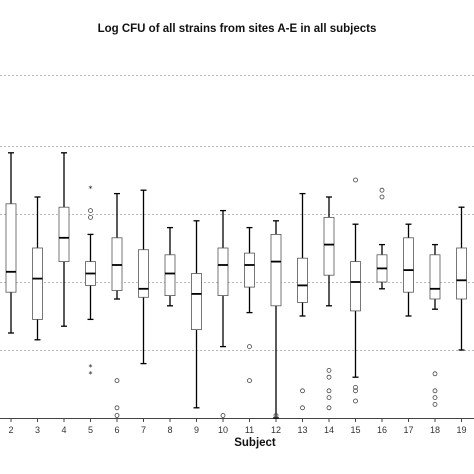  I want to click on x-tick-label: 3, so click(37, 430).